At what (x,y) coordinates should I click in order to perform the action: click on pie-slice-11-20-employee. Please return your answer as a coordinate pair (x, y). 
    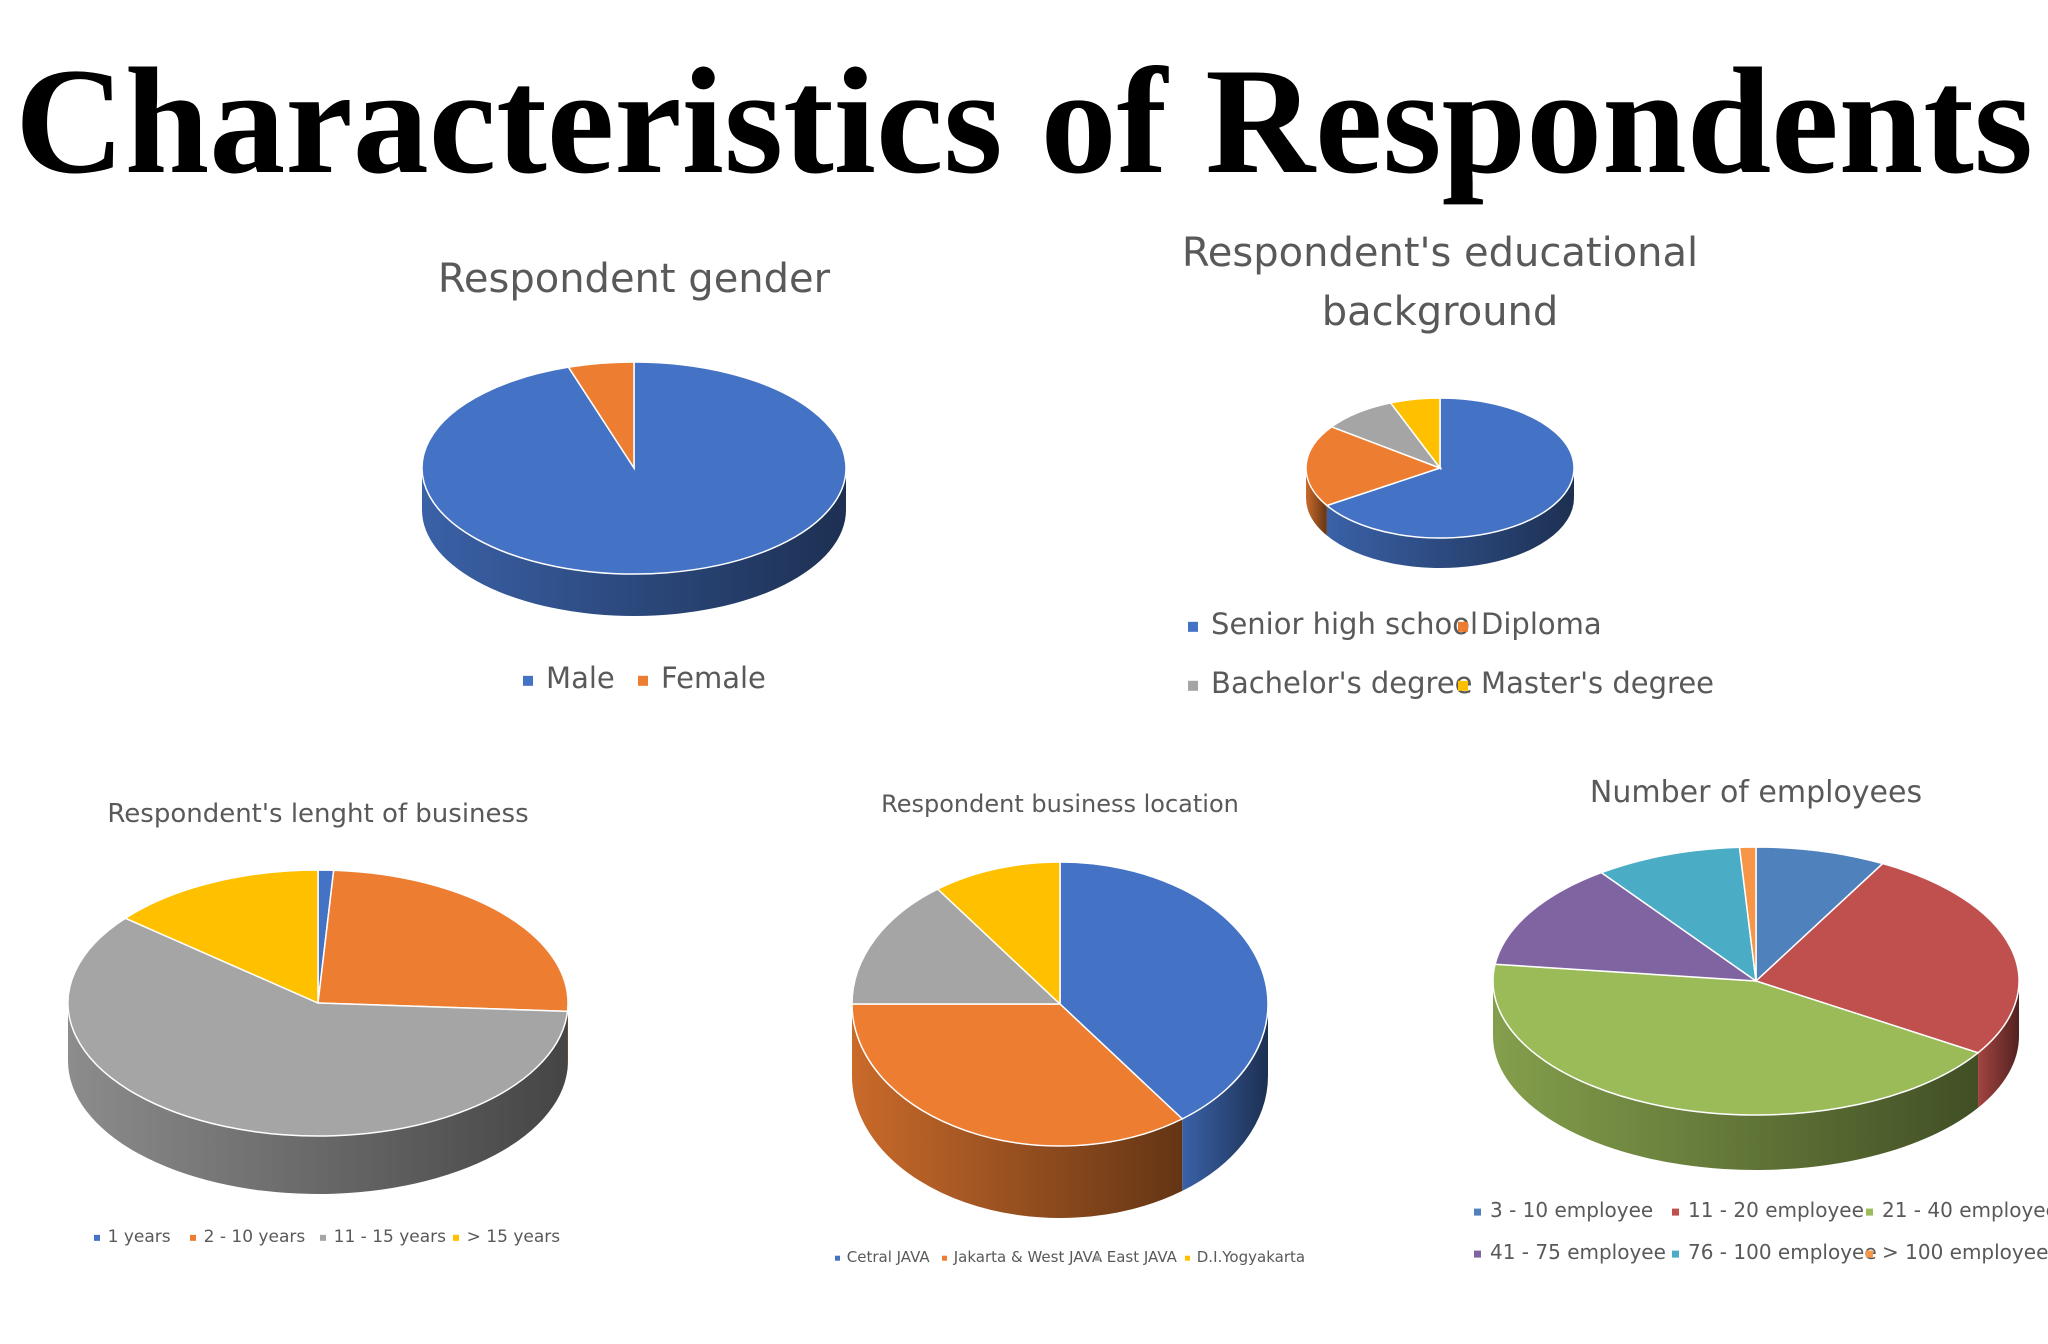
    Looking at the image, I should click on (1887, 958).